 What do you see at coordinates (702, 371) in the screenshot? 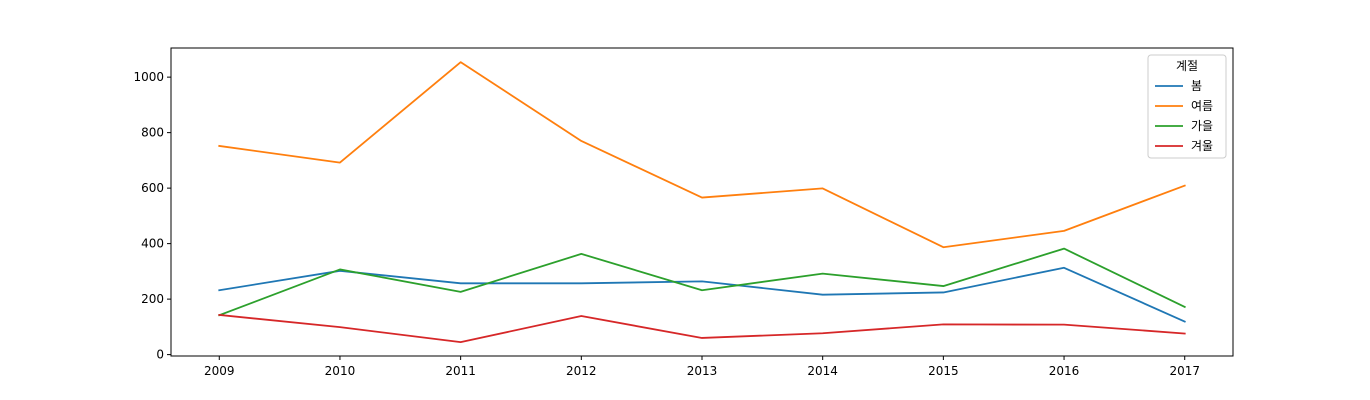
I see `x-tick-label: 2013` at bounding box center [702, 371].